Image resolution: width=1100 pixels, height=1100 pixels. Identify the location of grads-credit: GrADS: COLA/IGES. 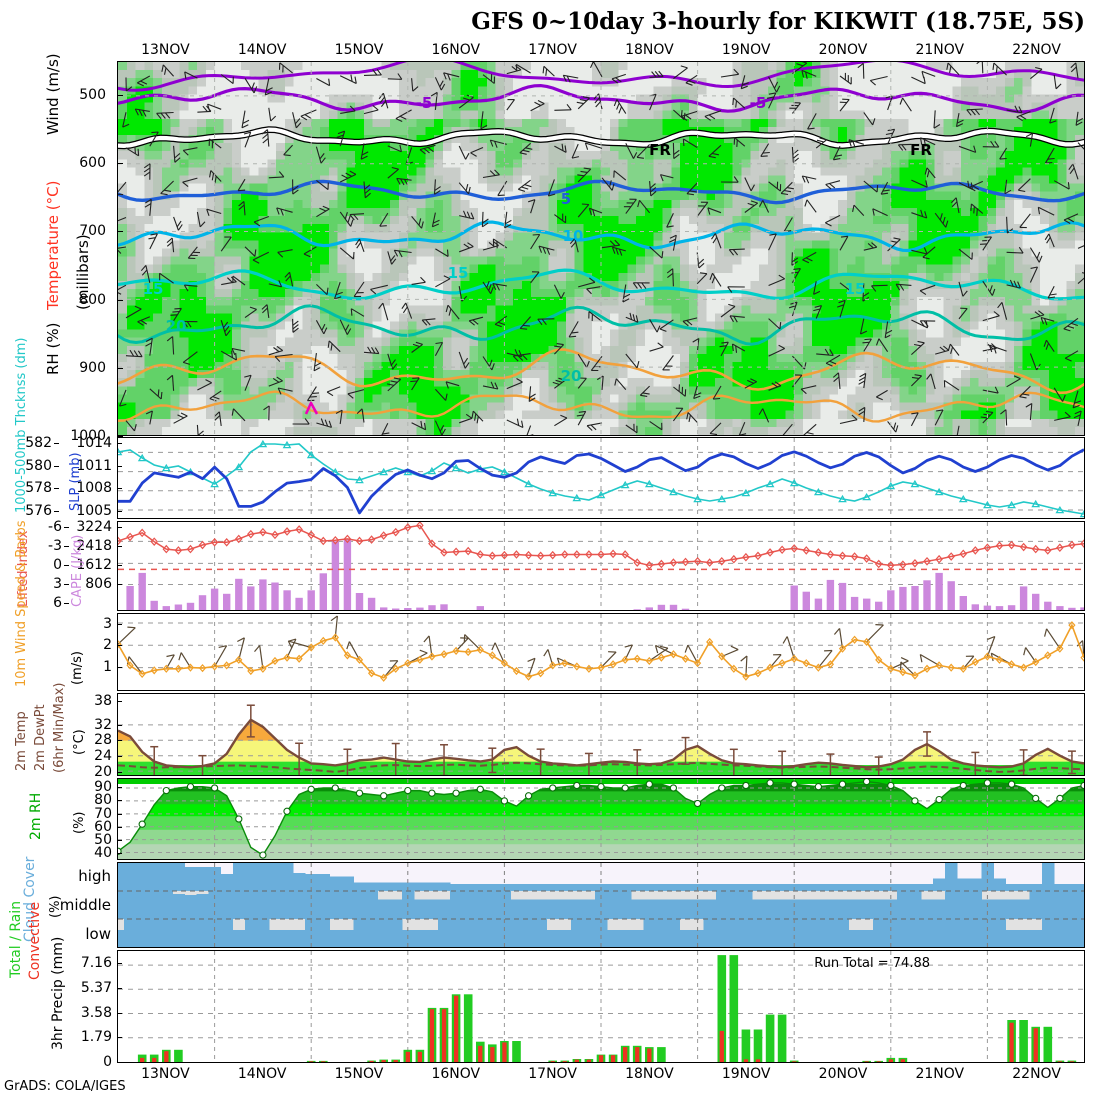
(65, 1086).